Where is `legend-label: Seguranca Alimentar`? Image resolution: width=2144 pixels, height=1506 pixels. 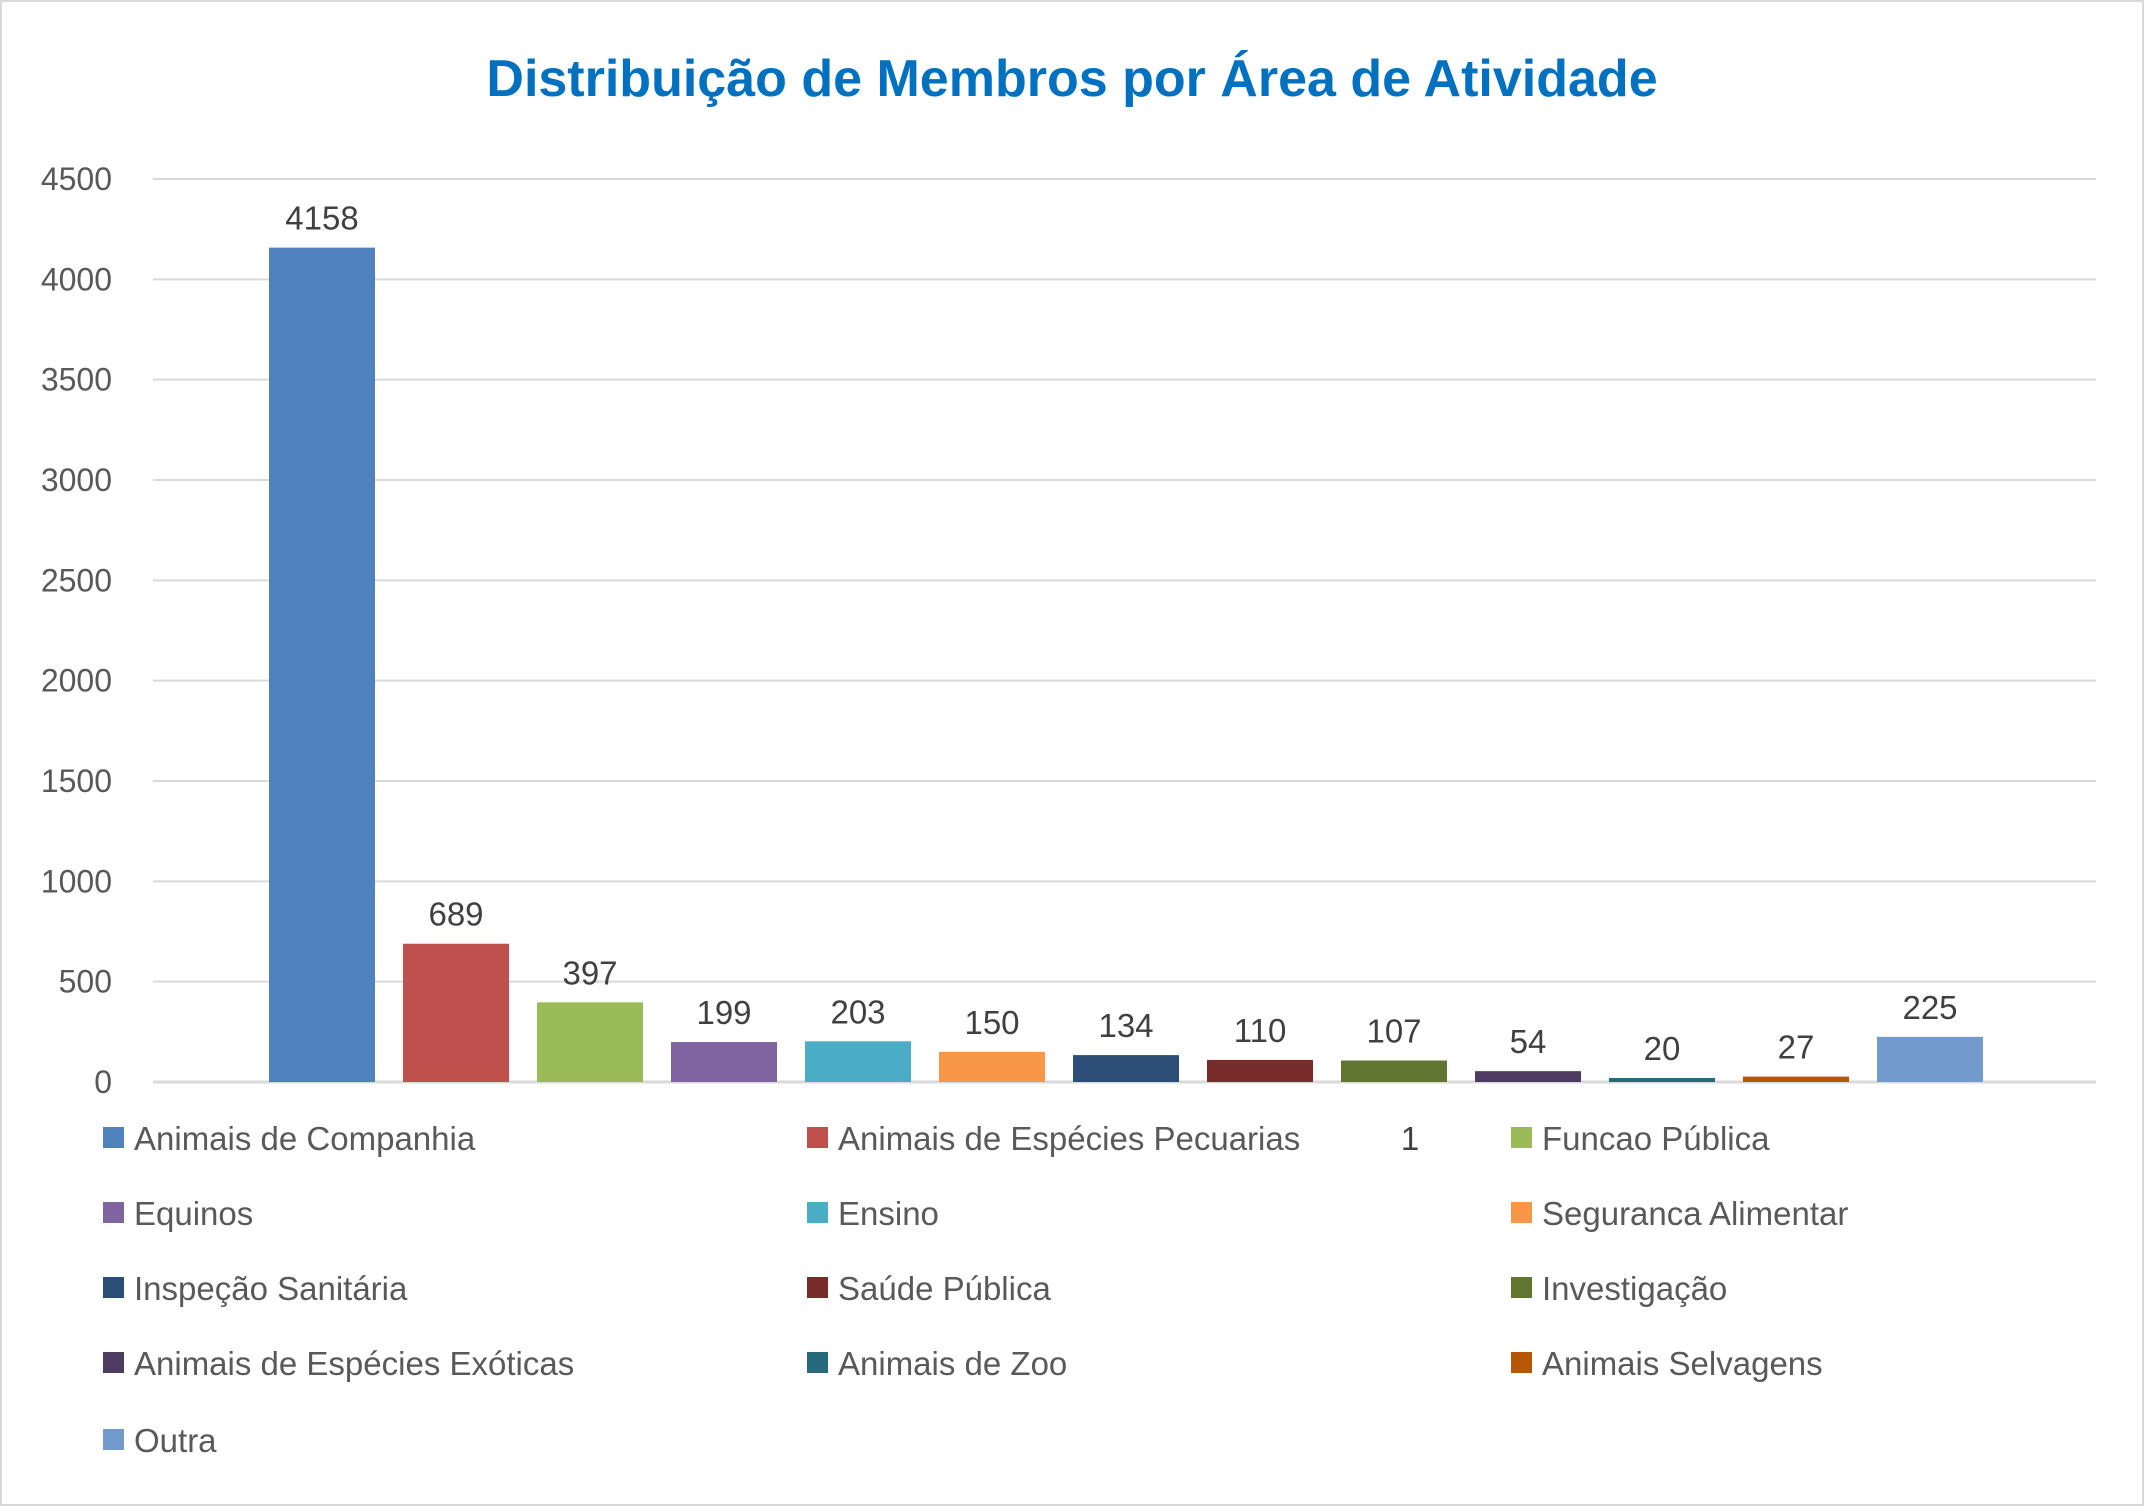
legend-label: Seguranca Alimentar is located at coordinates (1695, 1213).